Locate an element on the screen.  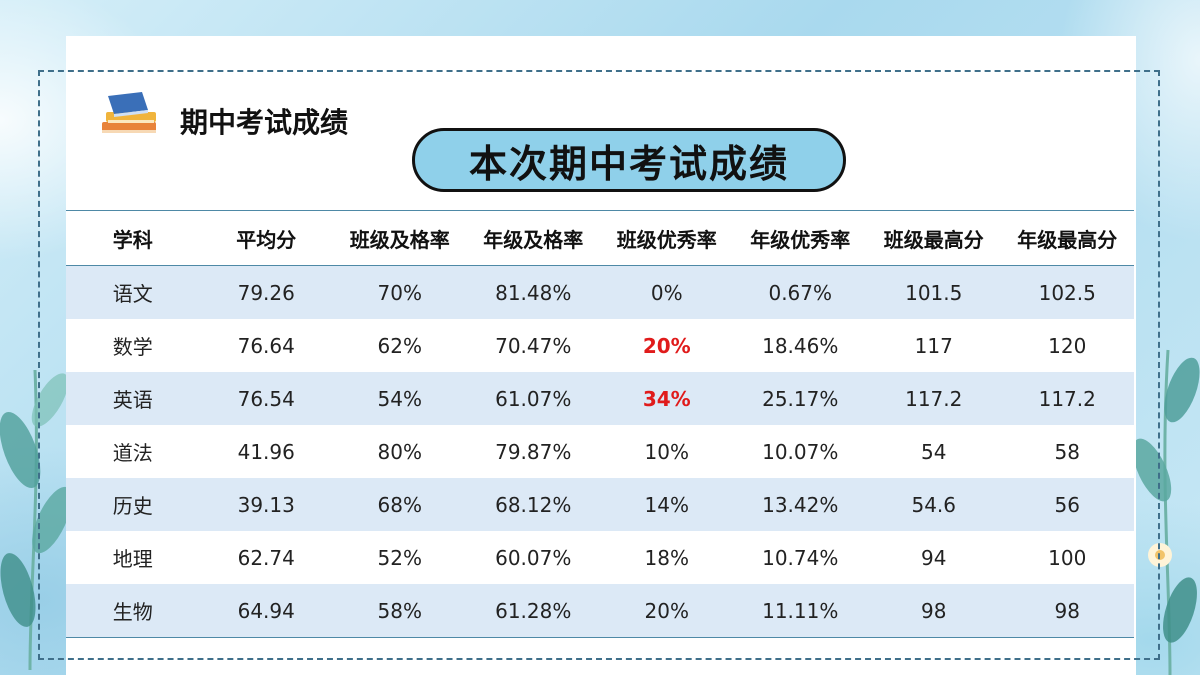
table-cell: 70% is located at coordinates (400, 292).